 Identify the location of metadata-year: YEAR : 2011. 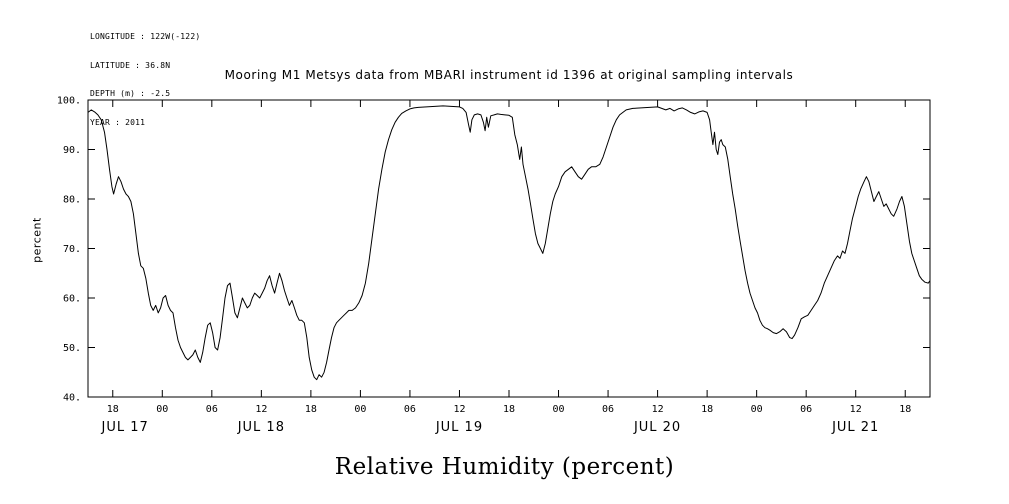
(118, 122).